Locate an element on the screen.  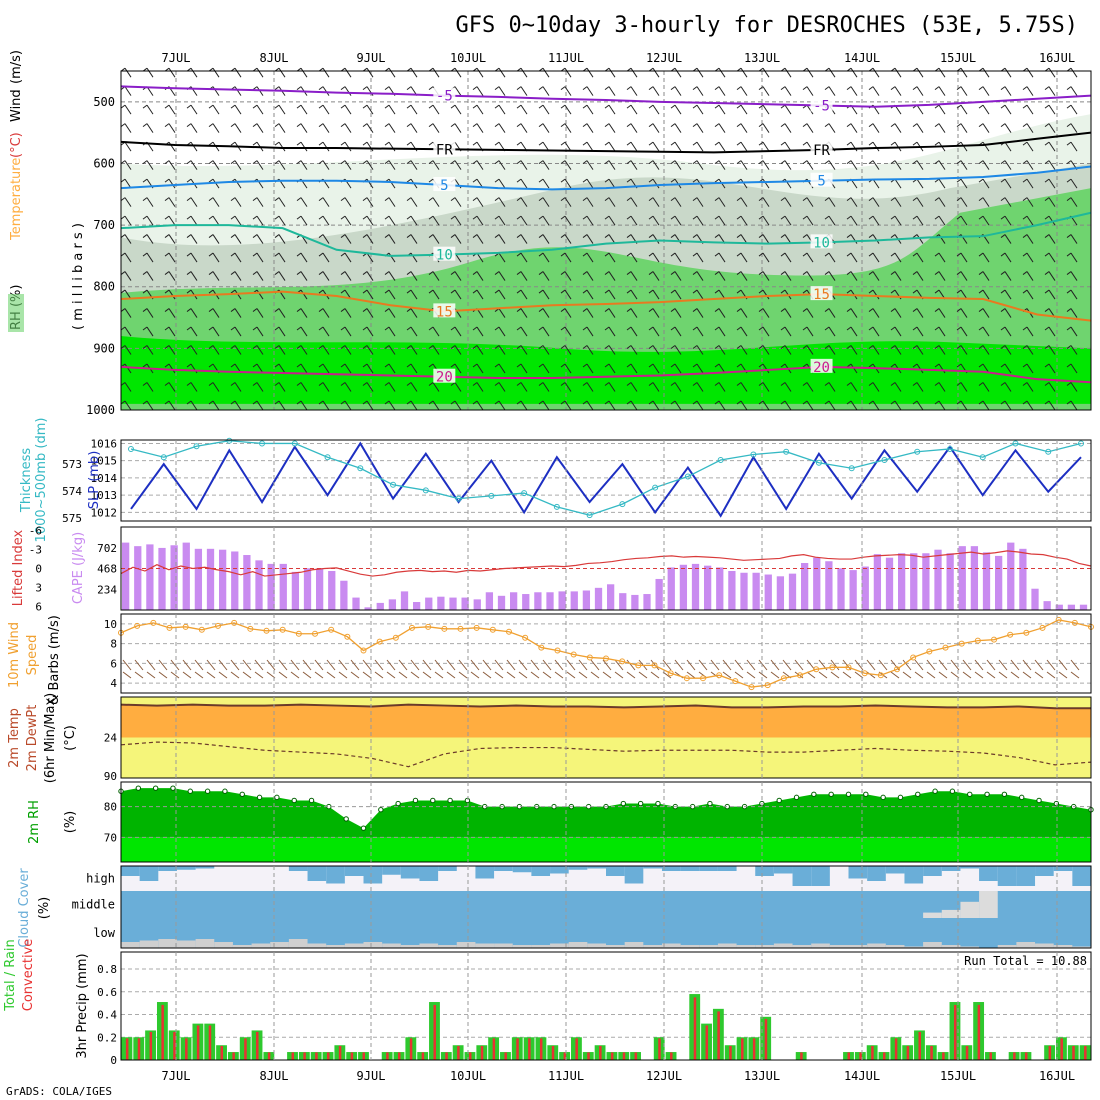
isotherm-label: 10 is located at coordinates (444, 256).